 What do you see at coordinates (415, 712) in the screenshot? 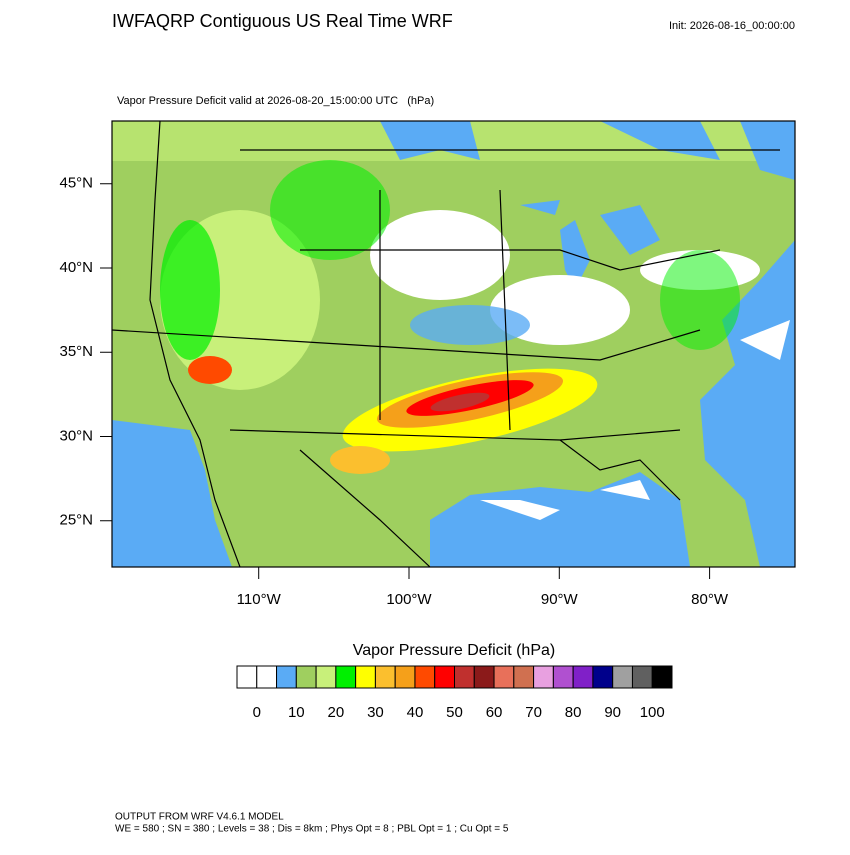
I see `colorbar-tick-label: 40` at bounding box center [415, 712].